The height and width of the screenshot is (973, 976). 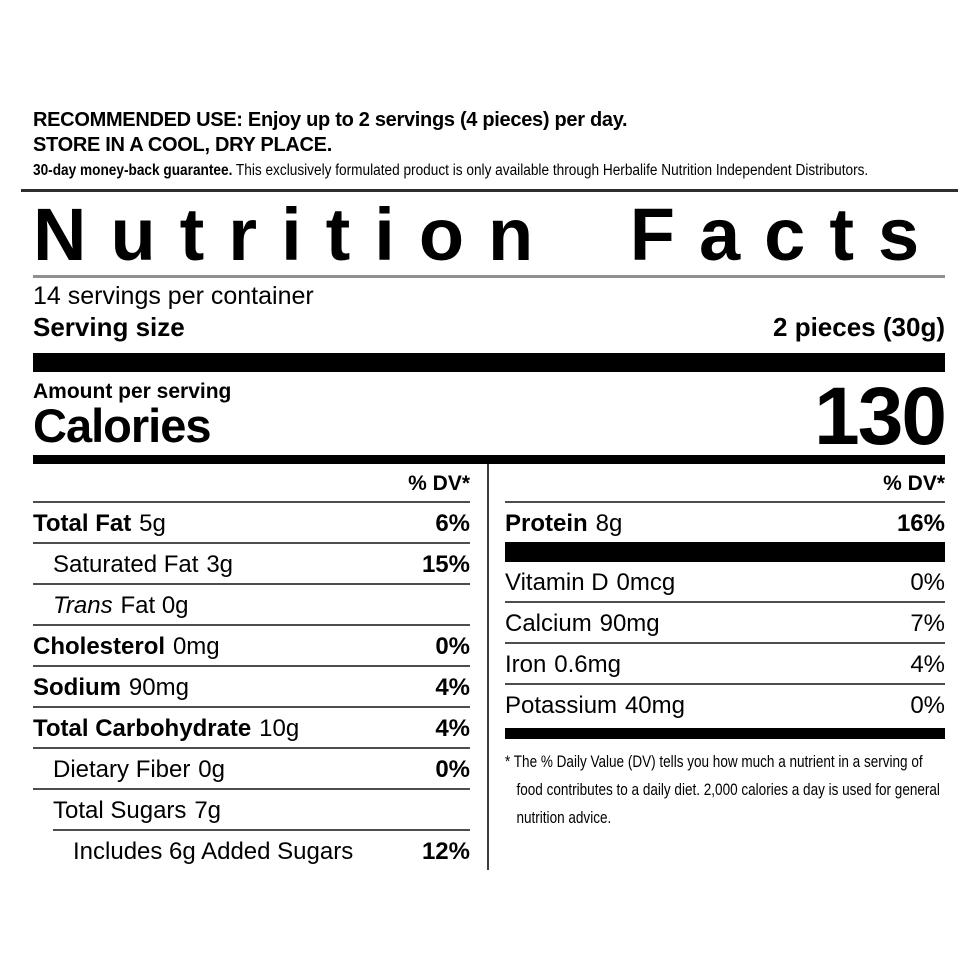 I want to click on nutrient-name: Trans Fat 0g, so click(x=121, y=606).